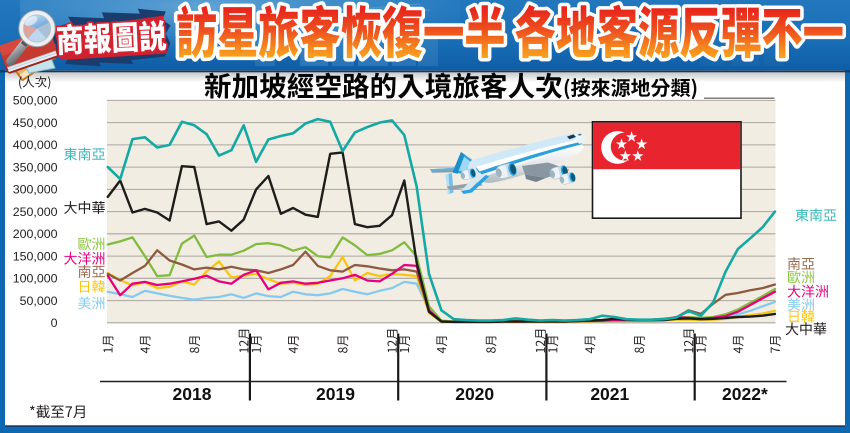 The image size is (850, 433). Describe the element at coordinates (54, 323) in the screenshot. I see `svg-text: 0` at that location.